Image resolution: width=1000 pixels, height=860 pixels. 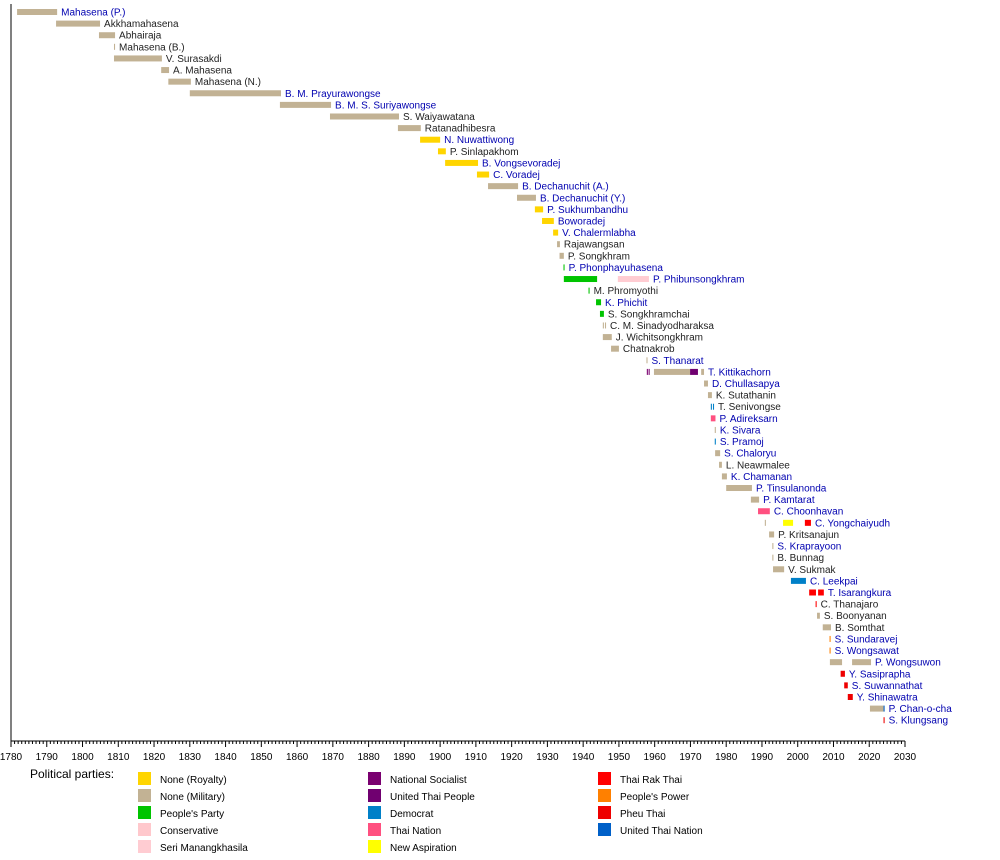 What do you see at coordinates (699, 280) in the screenshot?
I see `leader-label: P. Phibunsongkhram` at bounding box center [699, 280].